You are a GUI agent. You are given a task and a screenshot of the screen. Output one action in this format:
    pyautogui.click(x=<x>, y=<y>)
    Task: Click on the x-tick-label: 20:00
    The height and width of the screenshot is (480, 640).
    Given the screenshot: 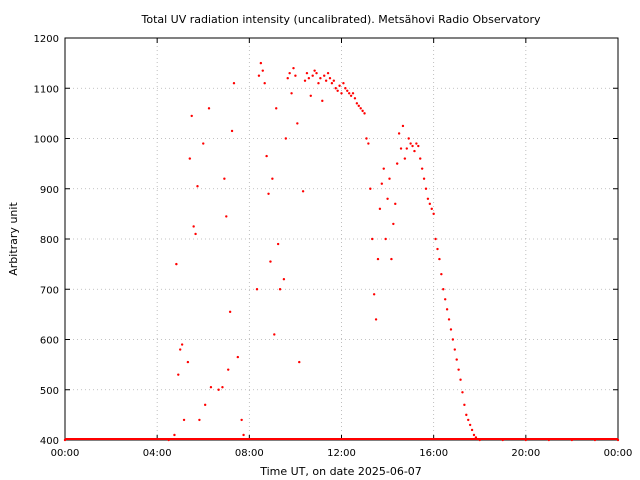 What is the action you would take?
    pyautogui.click(x=525, y=453)
    